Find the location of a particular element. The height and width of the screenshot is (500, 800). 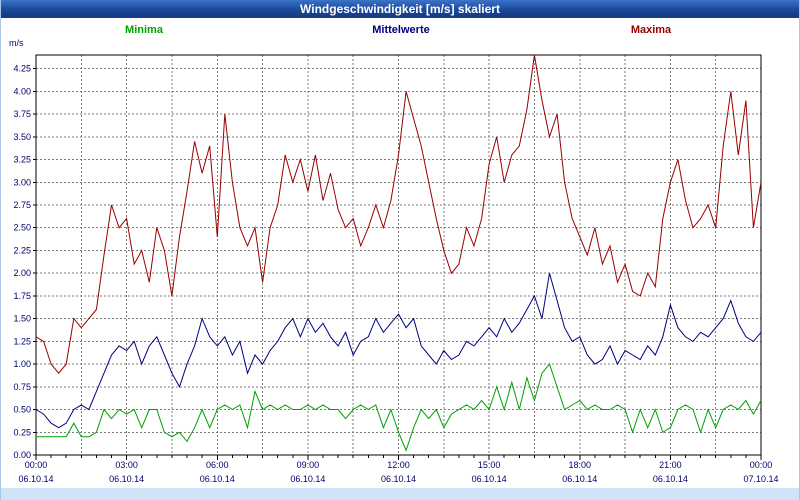

y-tick-label: 2.25 is located at coordinates (22, 251).